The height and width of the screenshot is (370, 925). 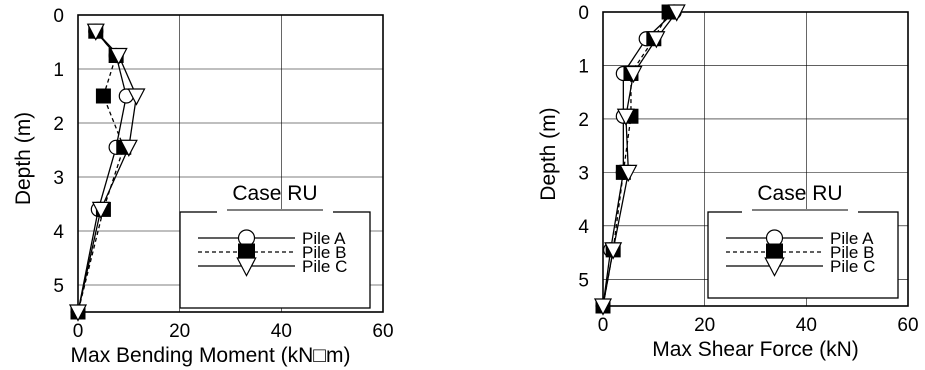 I want to click on x-axis-label: Max Bending Moment (kN□m), so click(x=211, y=355).